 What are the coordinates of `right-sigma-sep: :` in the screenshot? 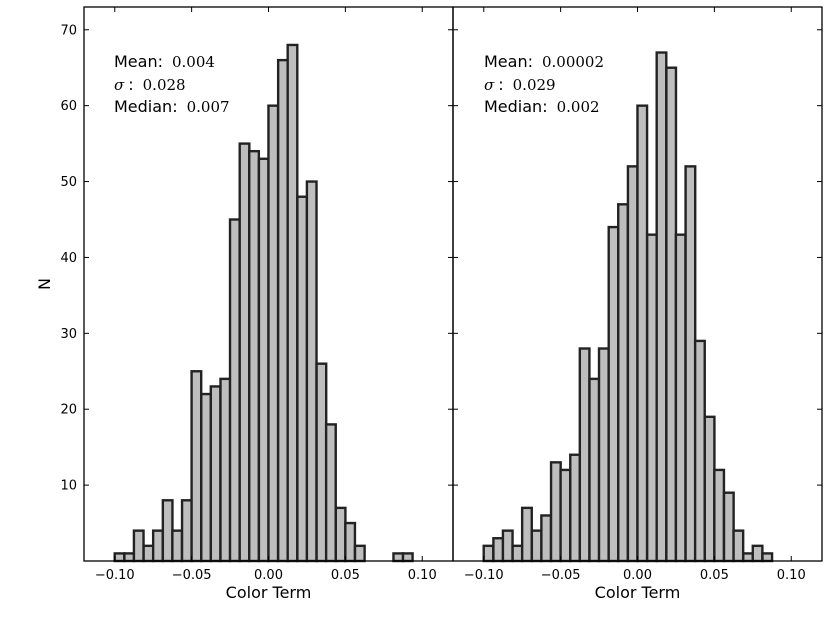 It's located at (500, 84).